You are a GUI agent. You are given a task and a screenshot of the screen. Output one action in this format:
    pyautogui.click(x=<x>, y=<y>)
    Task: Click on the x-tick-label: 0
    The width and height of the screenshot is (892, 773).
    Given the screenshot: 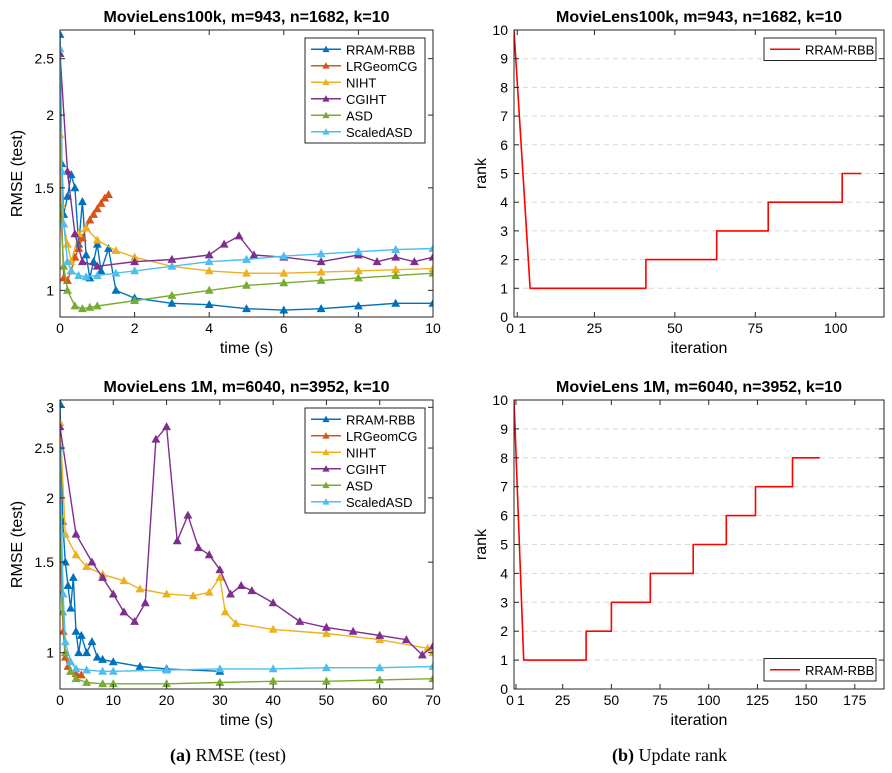 What is the action you would take?
    pyautogui.click(x=60, y=700)
    